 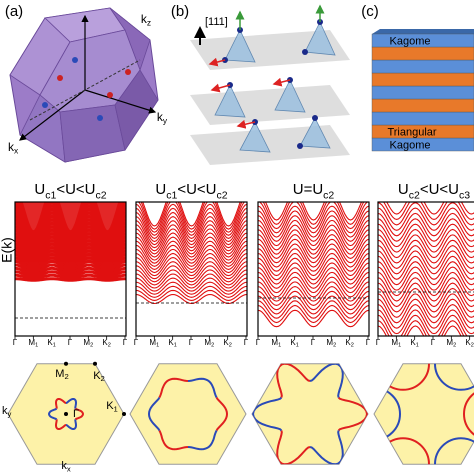 What do you see at coordinates (439, 189) in the screenshot?
I see `title-part: <U<U` at bounding box center [439, 189].